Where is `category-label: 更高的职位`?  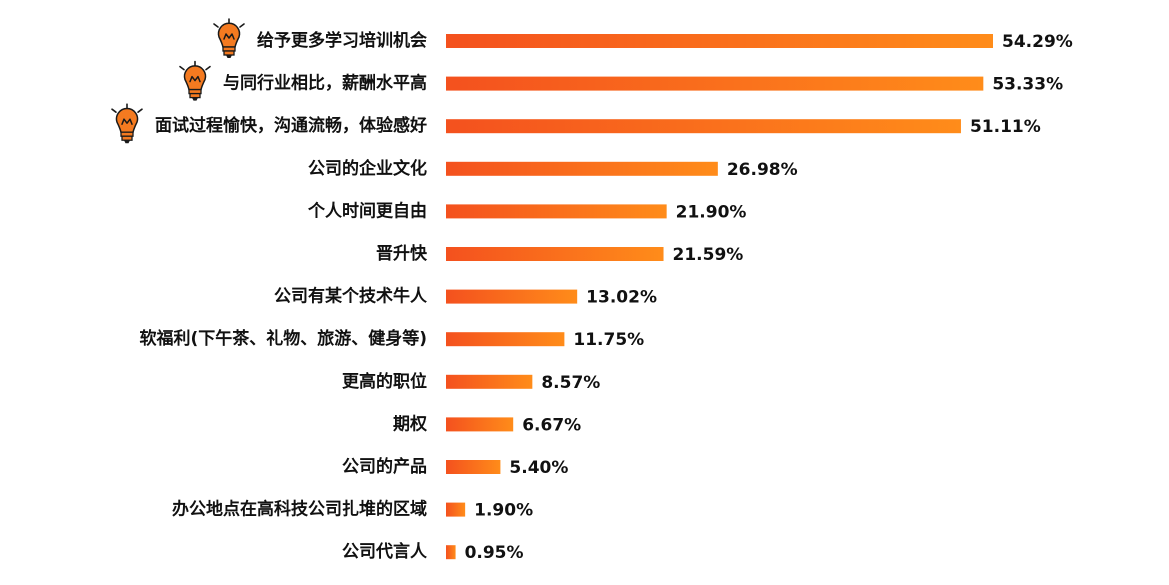
category-label: 更高的职位 is located at coordinates (384, 381).